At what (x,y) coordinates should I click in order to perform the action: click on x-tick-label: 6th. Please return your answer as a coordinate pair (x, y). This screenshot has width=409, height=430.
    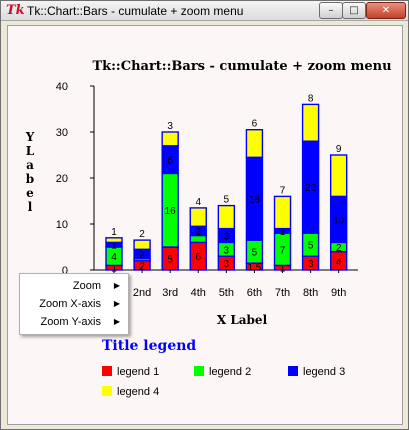
    Looking at the image, I should click on (254, 293).